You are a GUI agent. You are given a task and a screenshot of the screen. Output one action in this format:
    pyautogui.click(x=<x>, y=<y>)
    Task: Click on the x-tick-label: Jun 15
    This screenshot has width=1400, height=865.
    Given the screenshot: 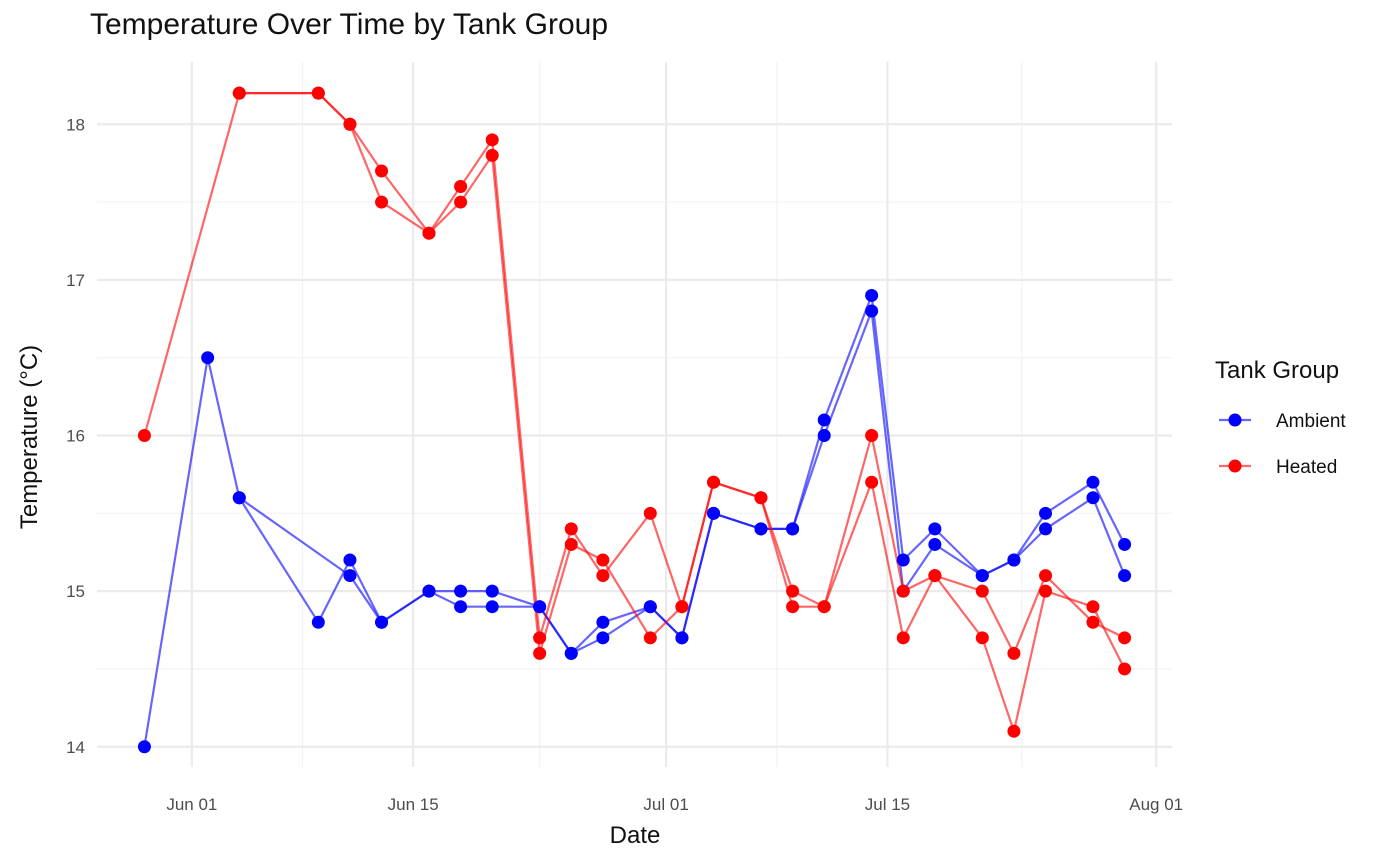 What is the action you would take?
    pyautogui.click(x=413, y=804)
    